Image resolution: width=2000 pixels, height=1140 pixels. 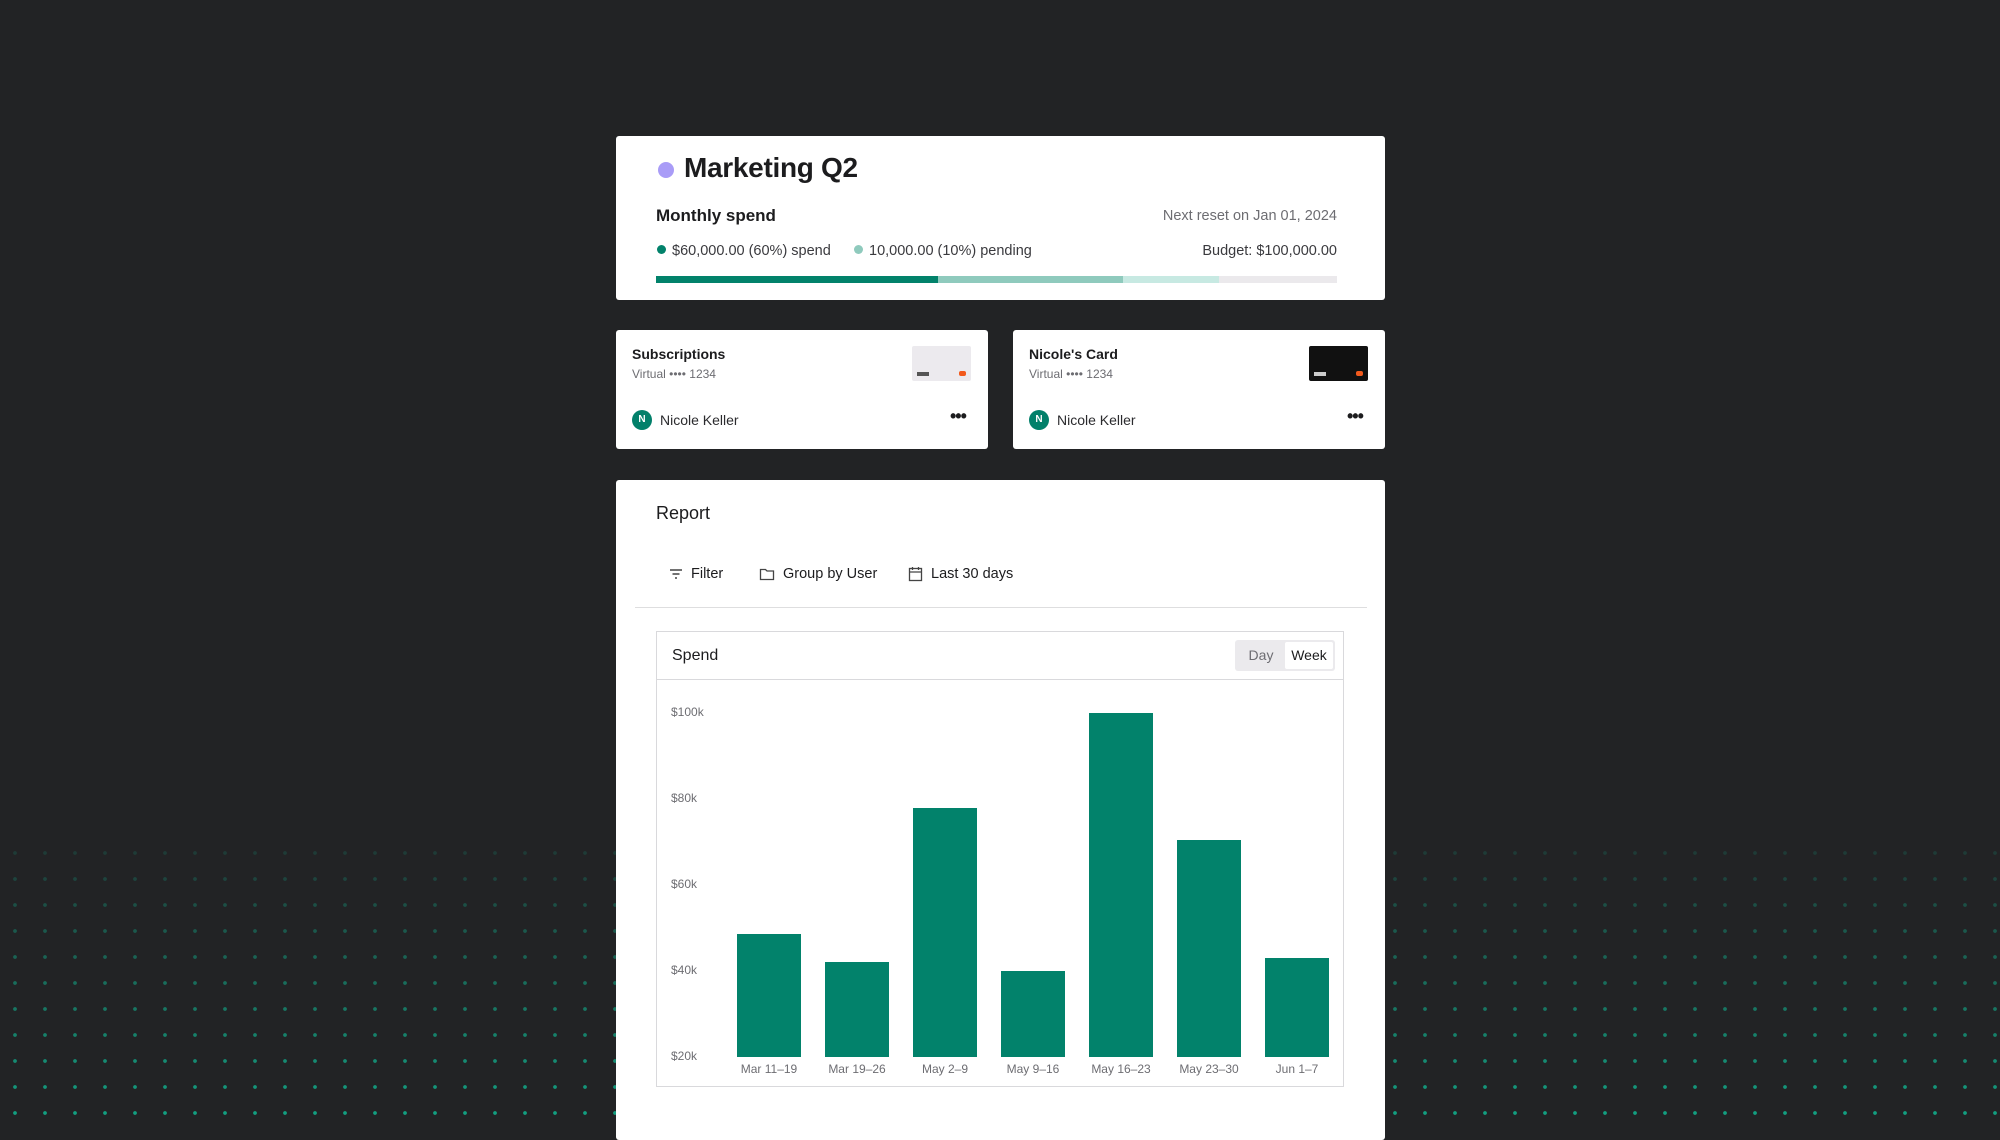 What do you see at coordinates (707, 574) in the screenshot?
I see `filter-label: Filter` at bounding box center [707, 574].